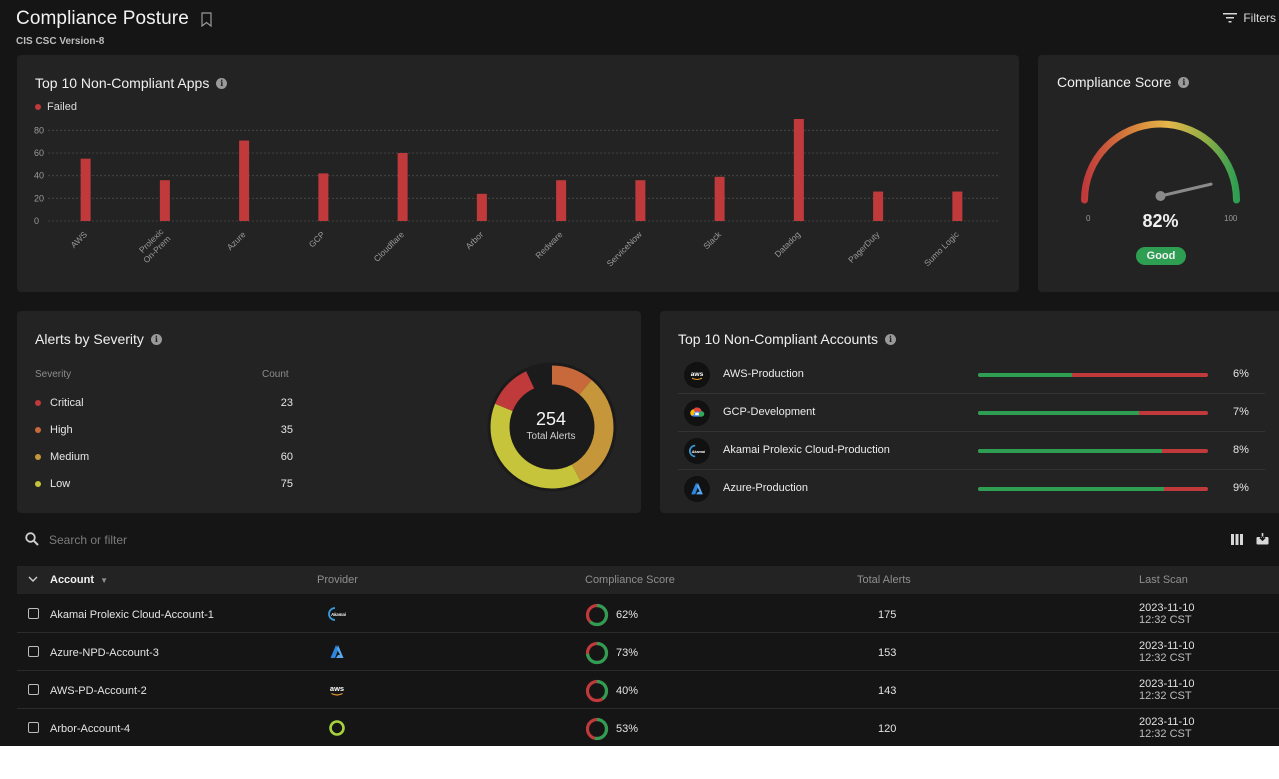 This screenshot has height=779, width=1279. What do you see at coordinates (971, 451) in the screenshot?
I see `account-row: Akamai Akamai Prolexic Cloud-Production 8%` at bounding box center [971, 451].